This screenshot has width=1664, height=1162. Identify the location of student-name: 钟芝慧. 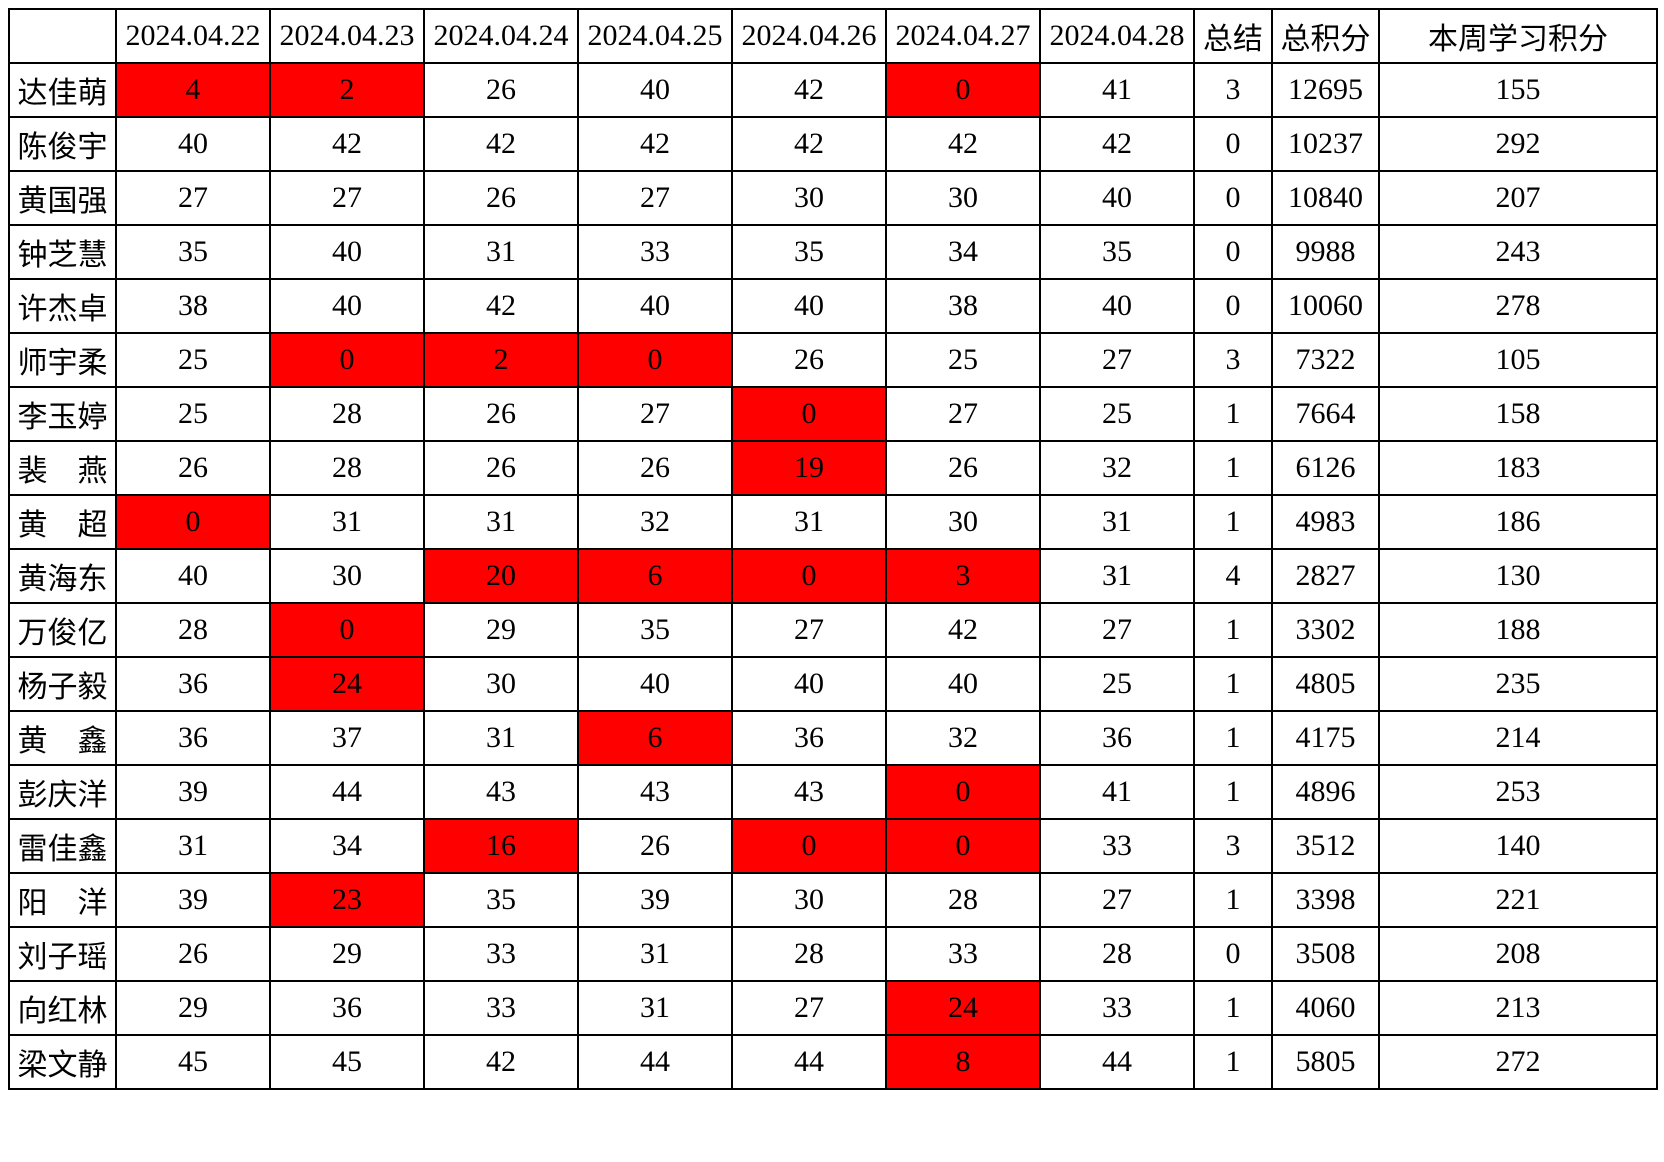
(62, 252).